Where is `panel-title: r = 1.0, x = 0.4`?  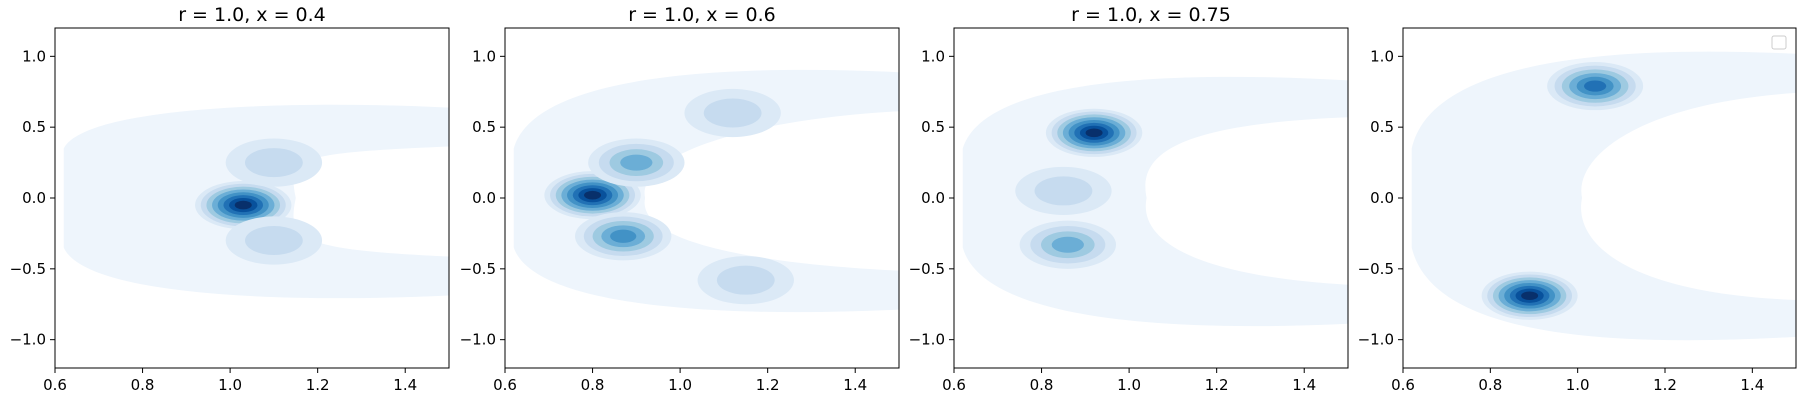 panel-title: r = 1.0, x = 0.4 is located at coordinates (252, 15).